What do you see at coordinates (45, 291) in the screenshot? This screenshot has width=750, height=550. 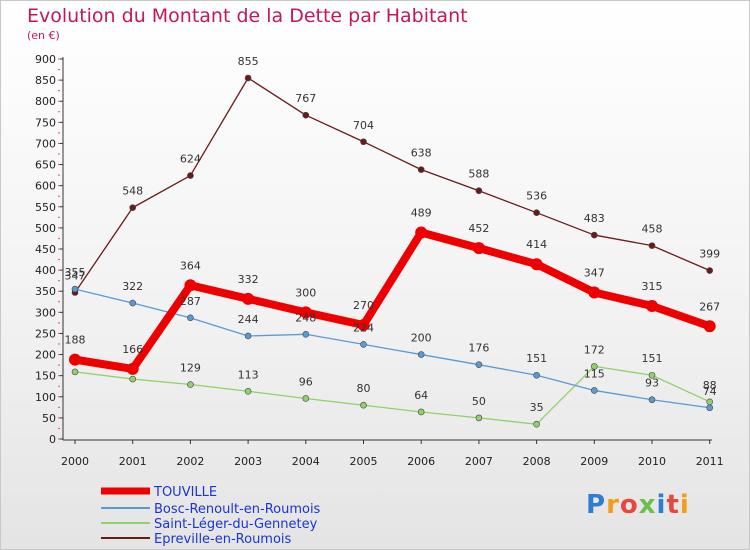 I see `y-tick-label: 350` at bounding box center [45, 291].